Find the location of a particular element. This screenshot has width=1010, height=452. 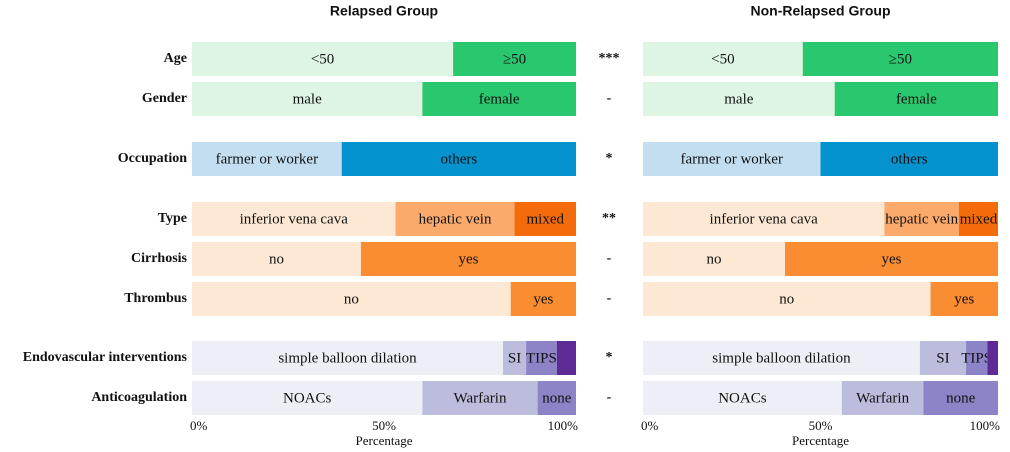

bar-segment-nonrelapsed-endovascular-interventions-blank is located at coordinates (992, 358).